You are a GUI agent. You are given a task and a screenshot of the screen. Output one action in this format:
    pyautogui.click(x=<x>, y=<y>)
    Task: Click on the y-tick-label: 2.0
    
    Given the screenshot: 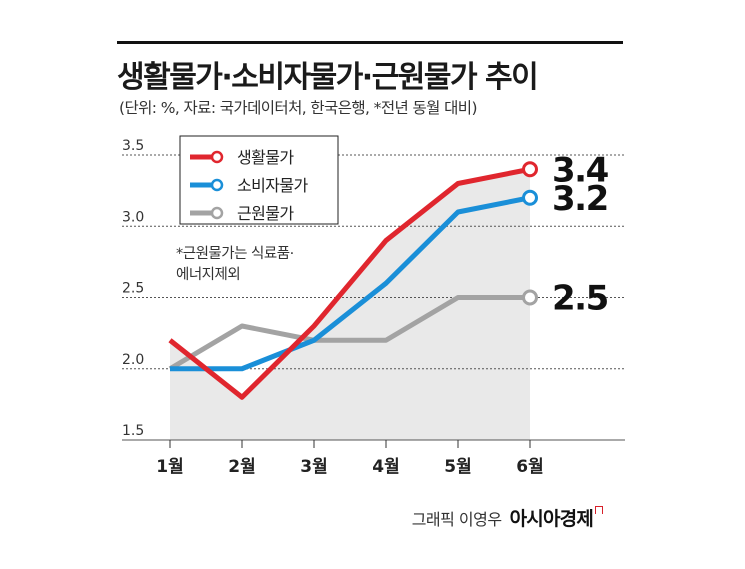 What is the action you would take?
    pyautogui.click(x=133, y=360)
    